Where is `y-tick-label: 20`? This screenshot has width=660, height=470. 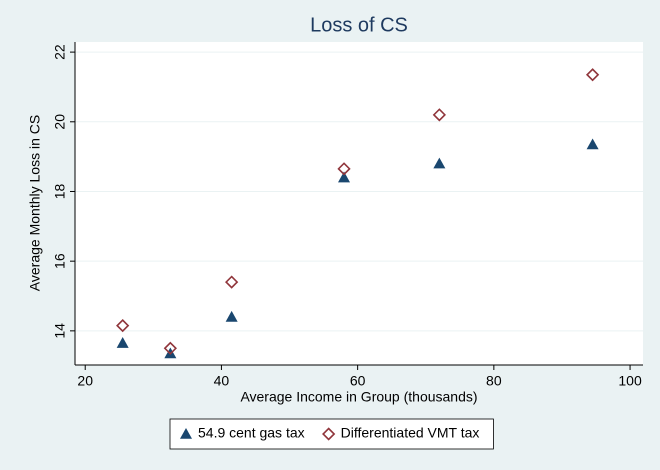
y-tick-label: 20 is located at coordinates (60, 122).